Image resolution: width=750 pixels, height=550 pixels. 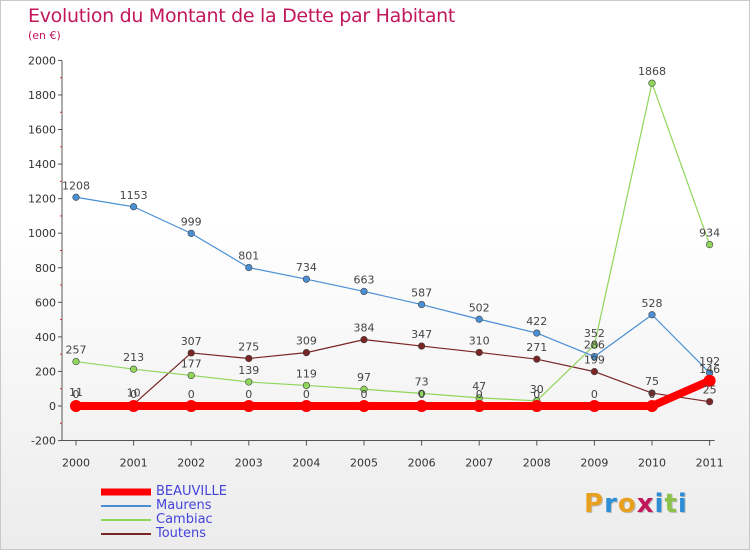 I want to click on data-label: 352, so click(x=594, y=333).